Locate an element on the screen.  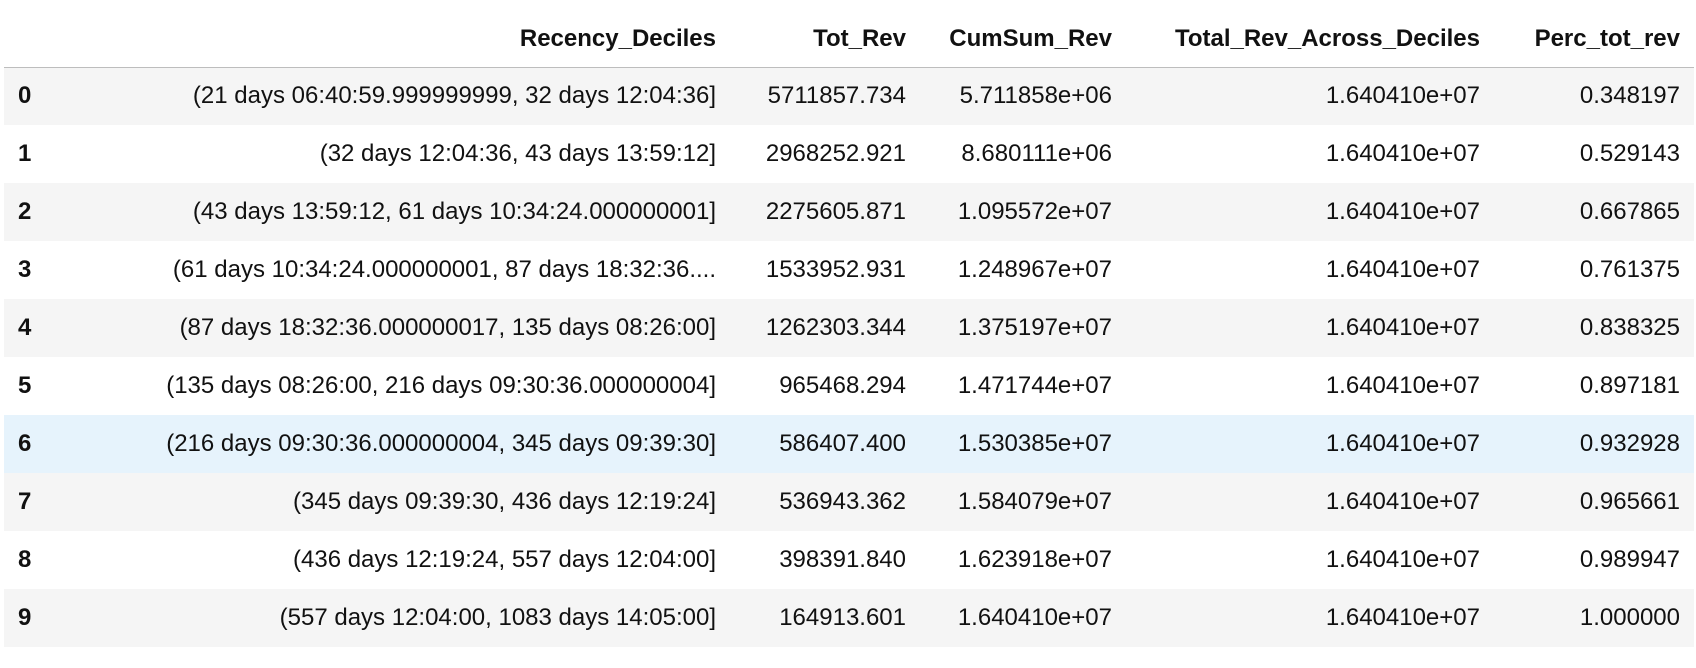
cell-perc-tot-rev: 0.838325 is located at coordinates (1629, 327).